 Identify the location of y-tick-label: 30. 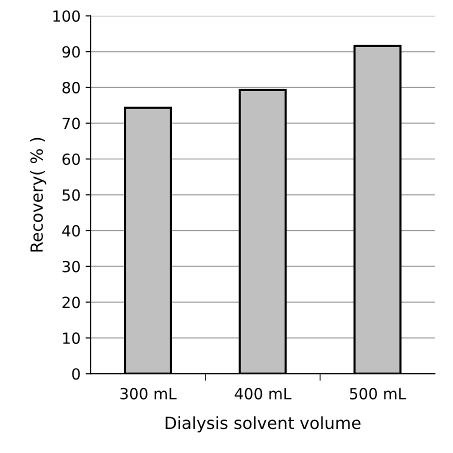
(71, 266).